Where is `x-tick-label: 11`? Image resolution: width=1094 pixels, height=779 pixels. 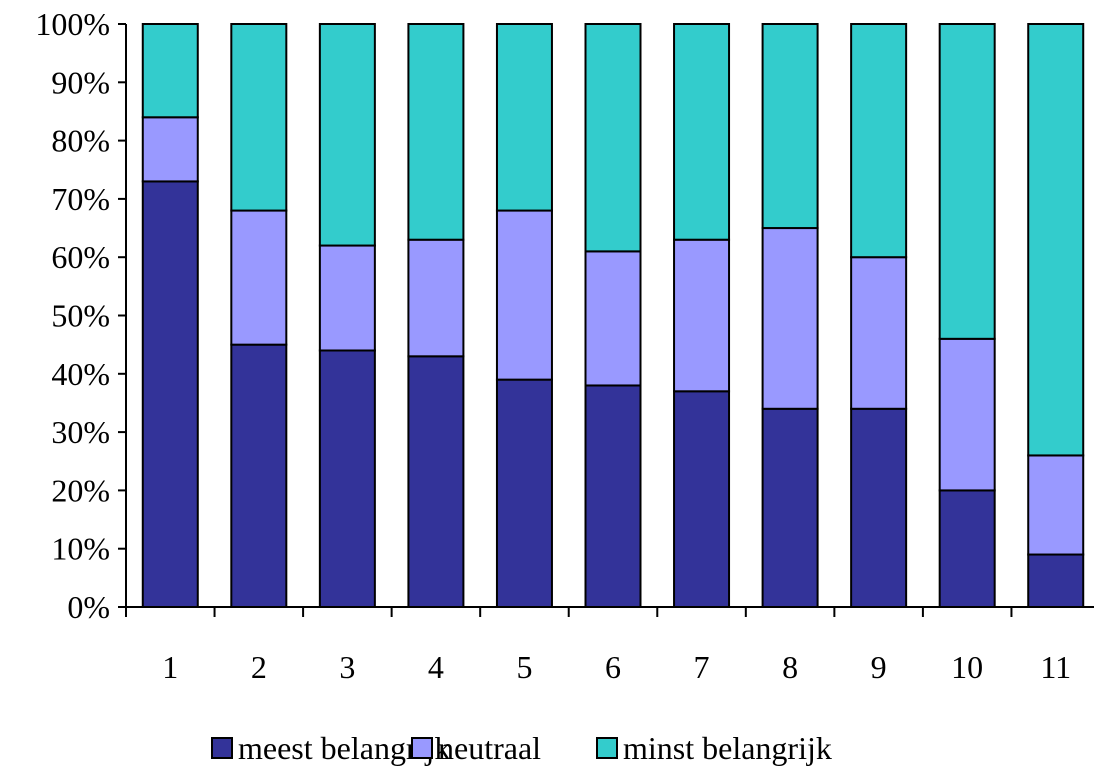
x-tick-label: 11 is located at coordinates (1055, 667).